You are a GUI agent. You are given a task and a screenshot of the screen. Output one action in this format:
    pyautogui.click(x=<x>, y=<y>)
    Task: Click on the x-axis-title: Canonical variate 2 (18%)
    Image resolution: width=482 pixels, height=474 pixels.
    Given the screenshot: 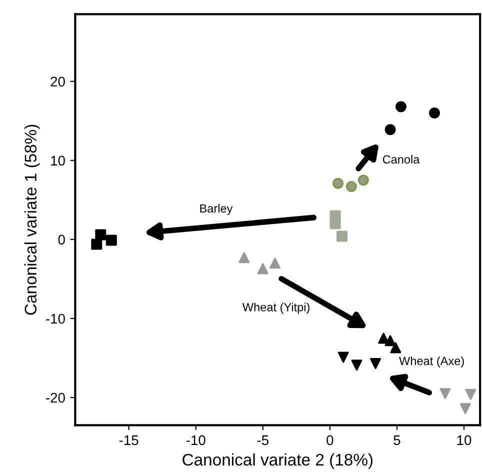 What is the action you would take?
    pyautogui.click(x=277, y=461)
    